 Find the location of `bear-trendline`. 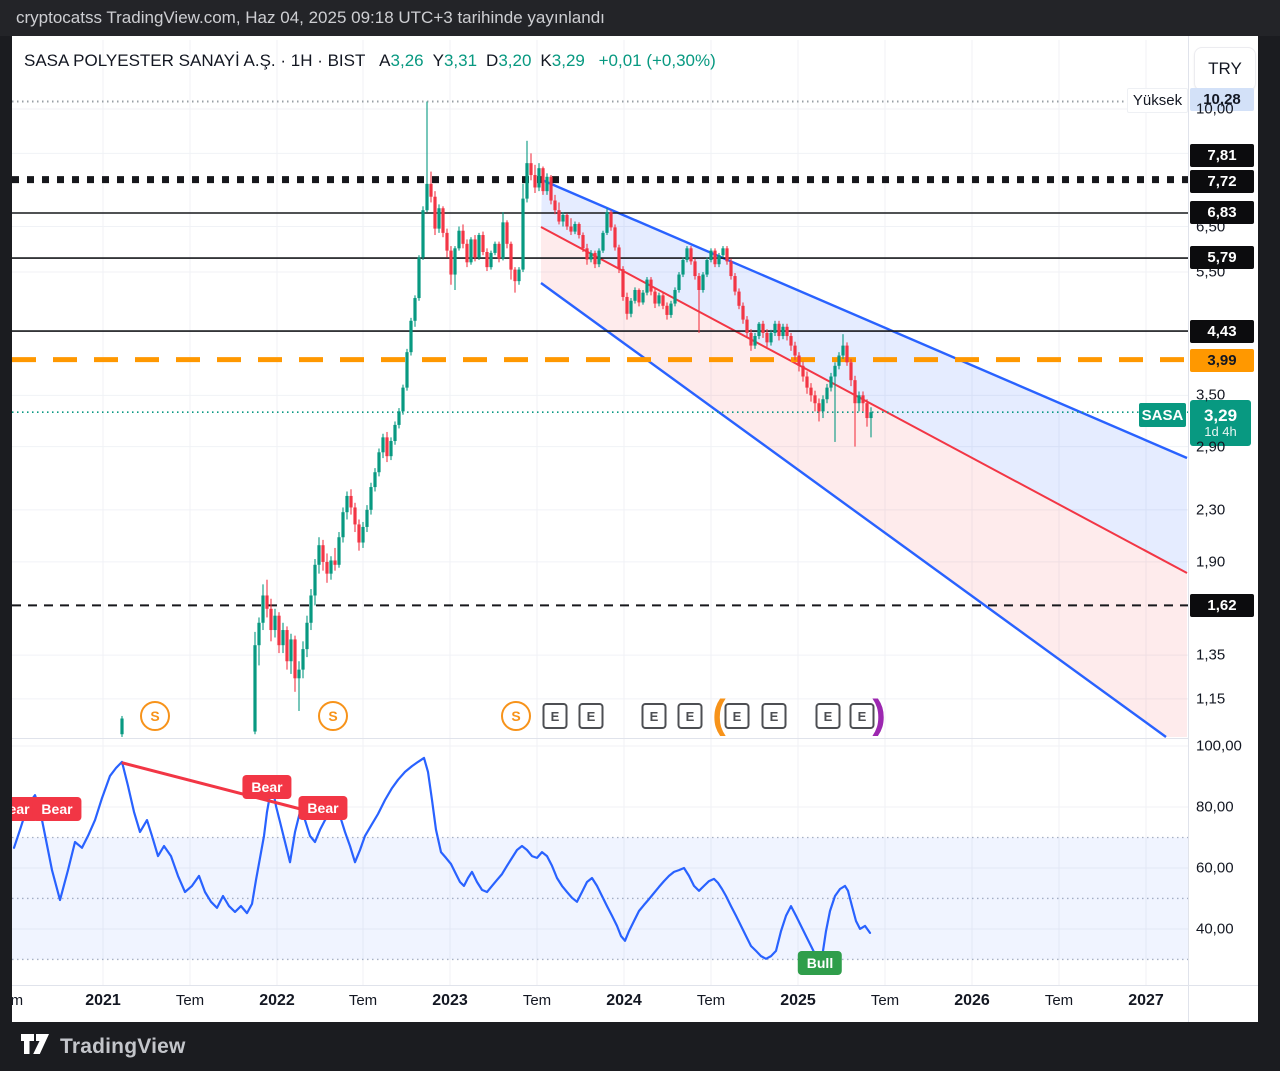

bear-trendline is located at coordinates (217, 787).